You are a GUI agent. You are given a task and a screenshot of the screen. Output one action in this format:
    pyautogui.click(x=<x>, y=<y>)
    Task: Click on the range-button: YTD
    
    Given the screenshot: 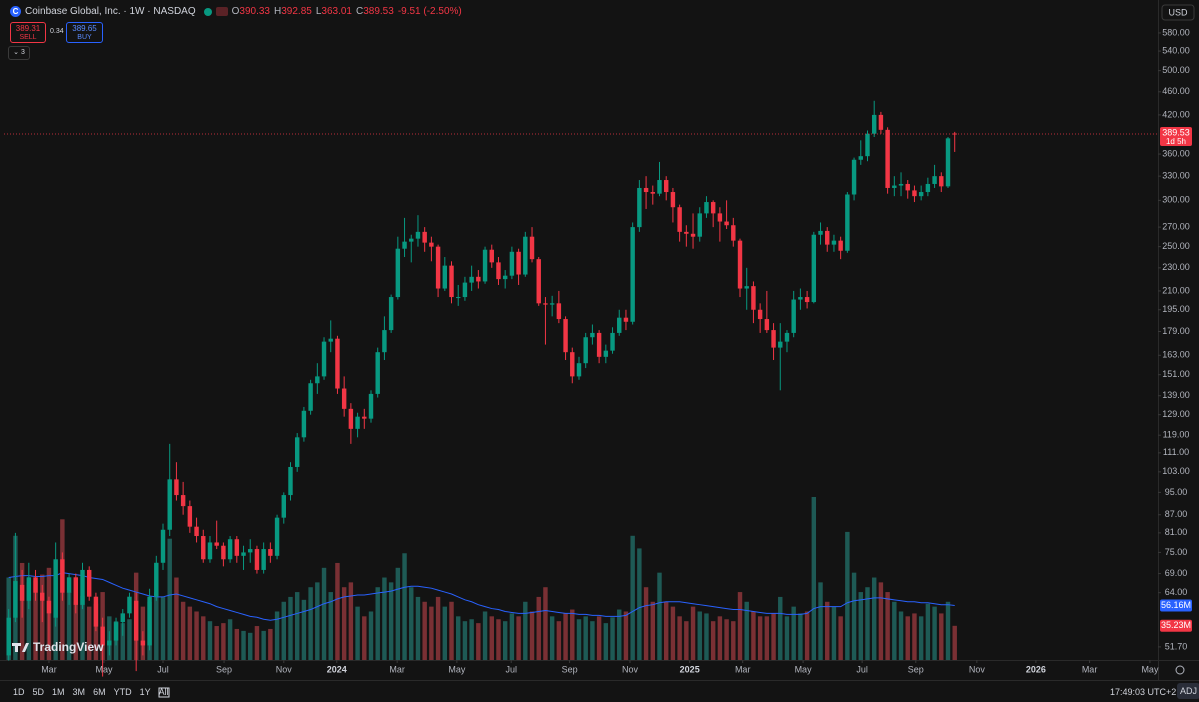 What is the action you would take?
    pyautogui.click(x=122, y=692)
    